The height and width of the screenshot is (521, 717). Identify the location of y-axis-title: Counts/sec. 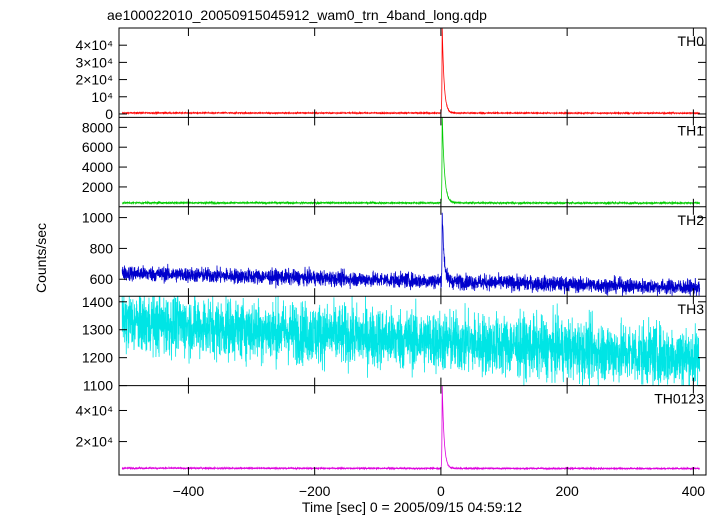
(41, 258).